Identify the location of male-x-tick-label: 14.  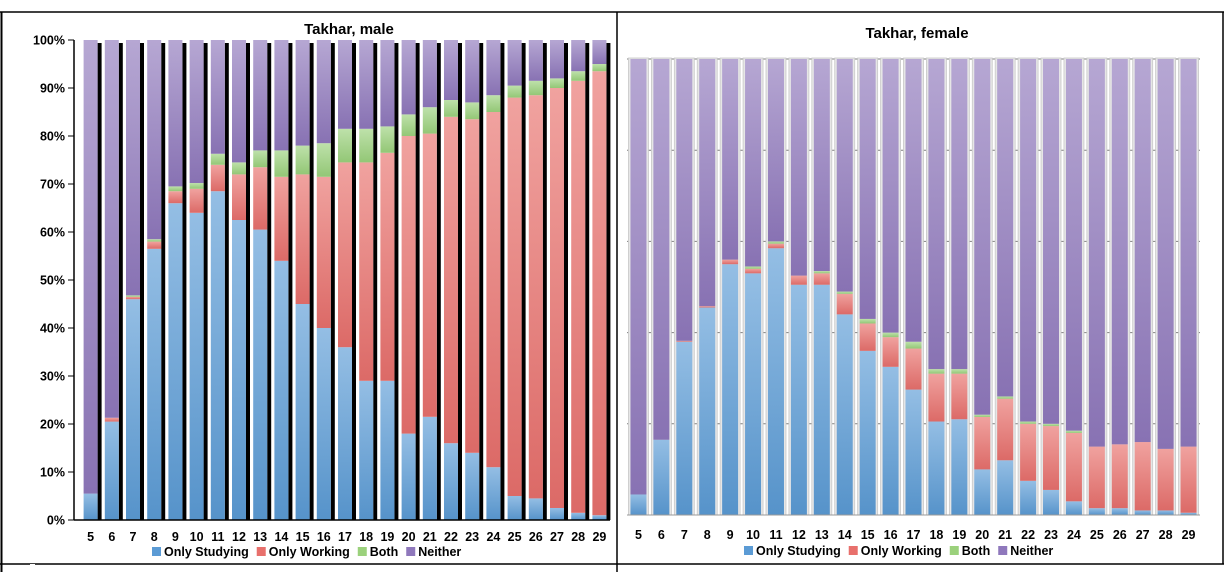
(281, 537).